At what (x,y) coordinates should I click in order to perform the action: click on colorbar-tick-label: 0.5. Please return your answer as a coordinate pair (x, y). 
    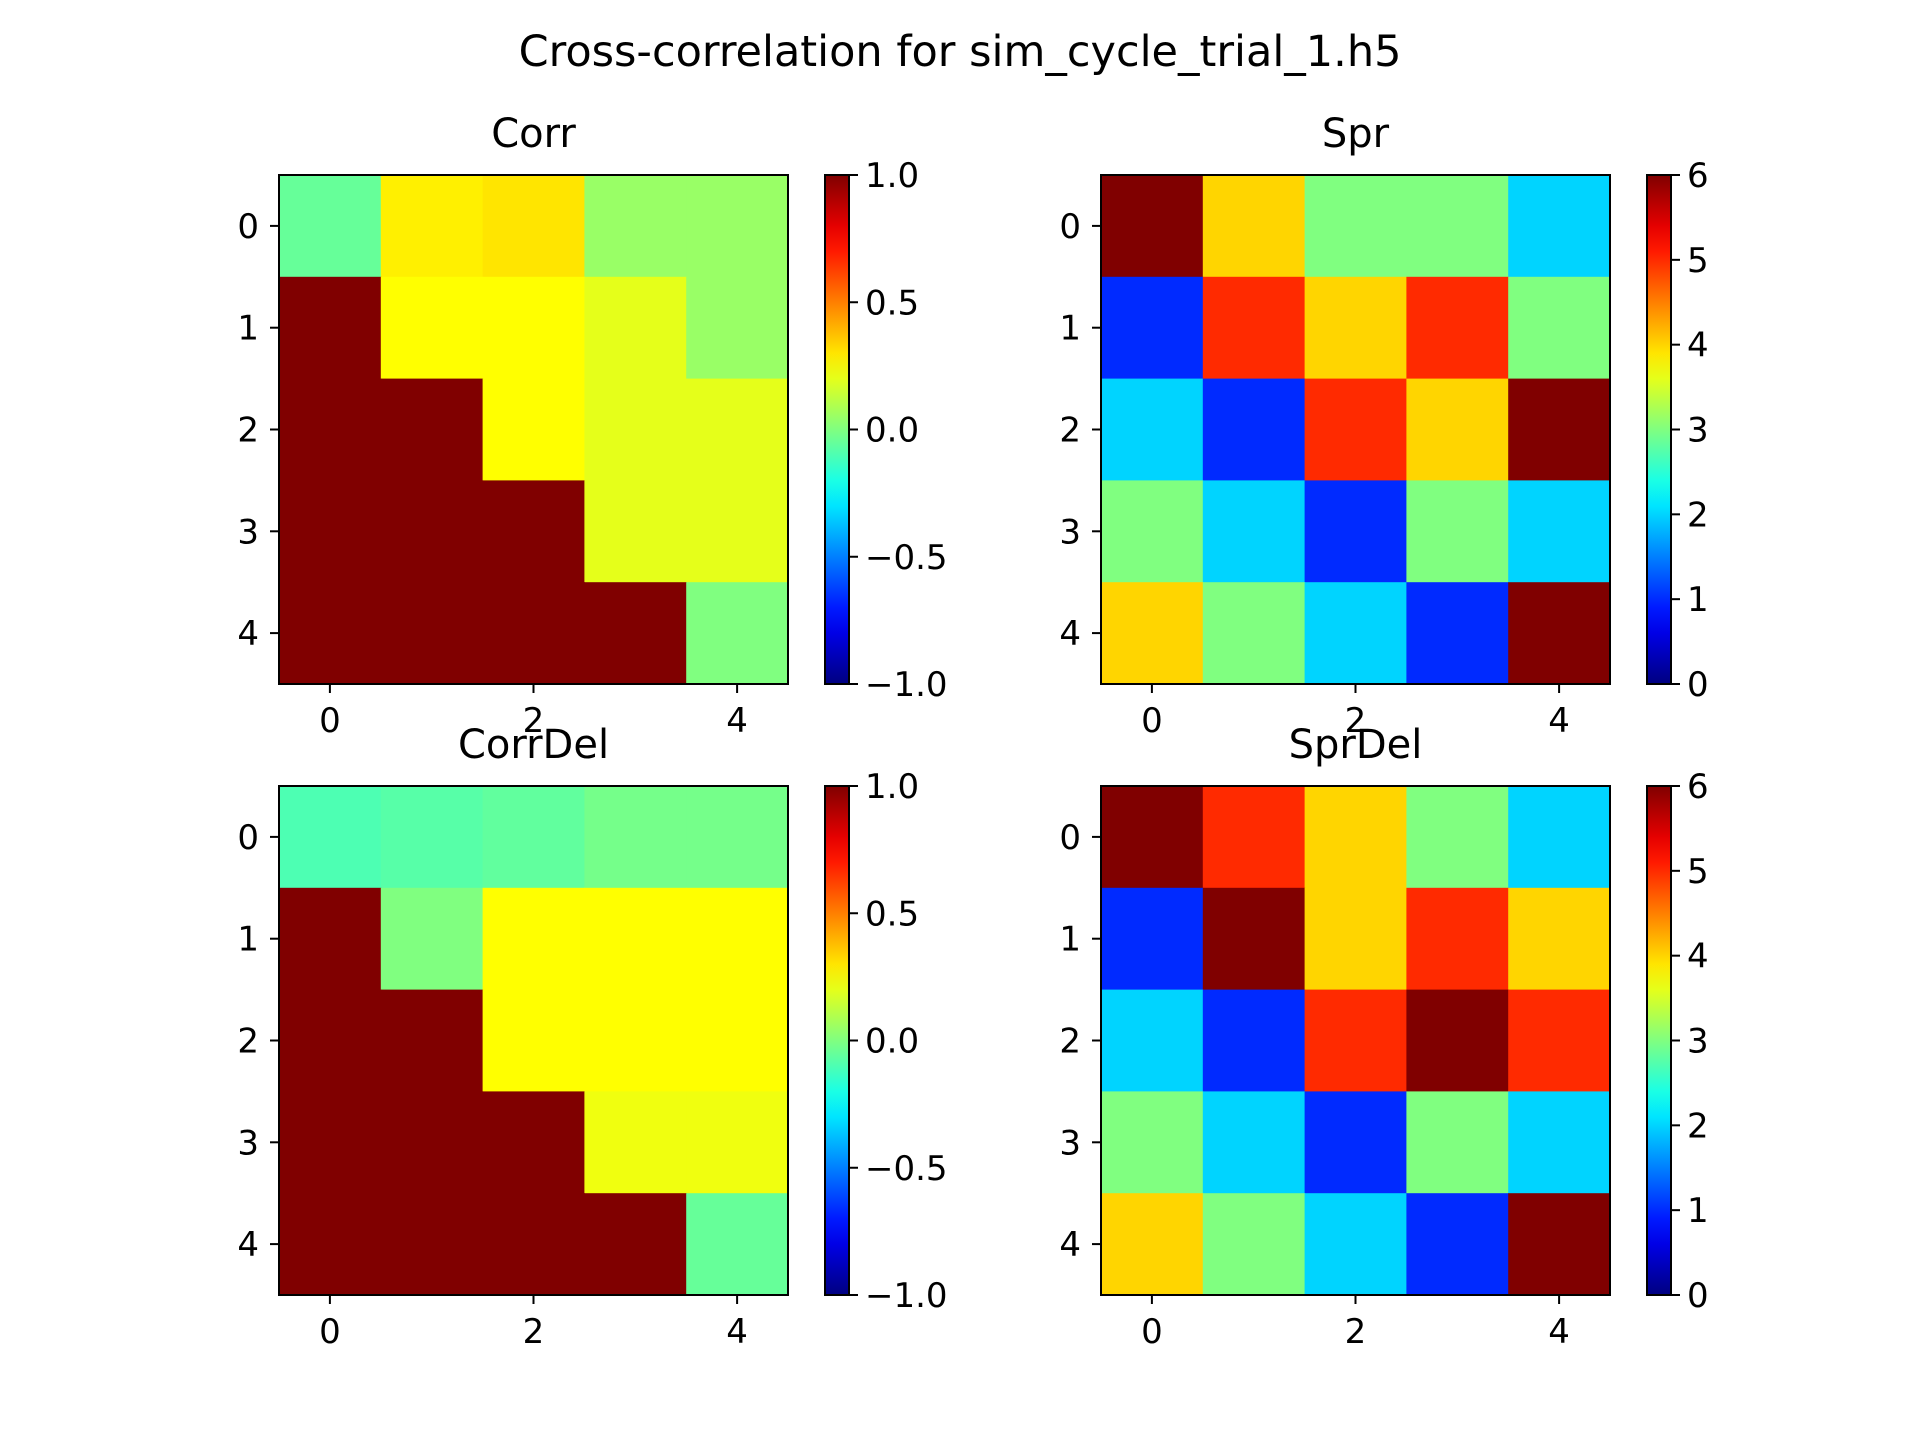
    Looking at the image, I should click on (892, 303).